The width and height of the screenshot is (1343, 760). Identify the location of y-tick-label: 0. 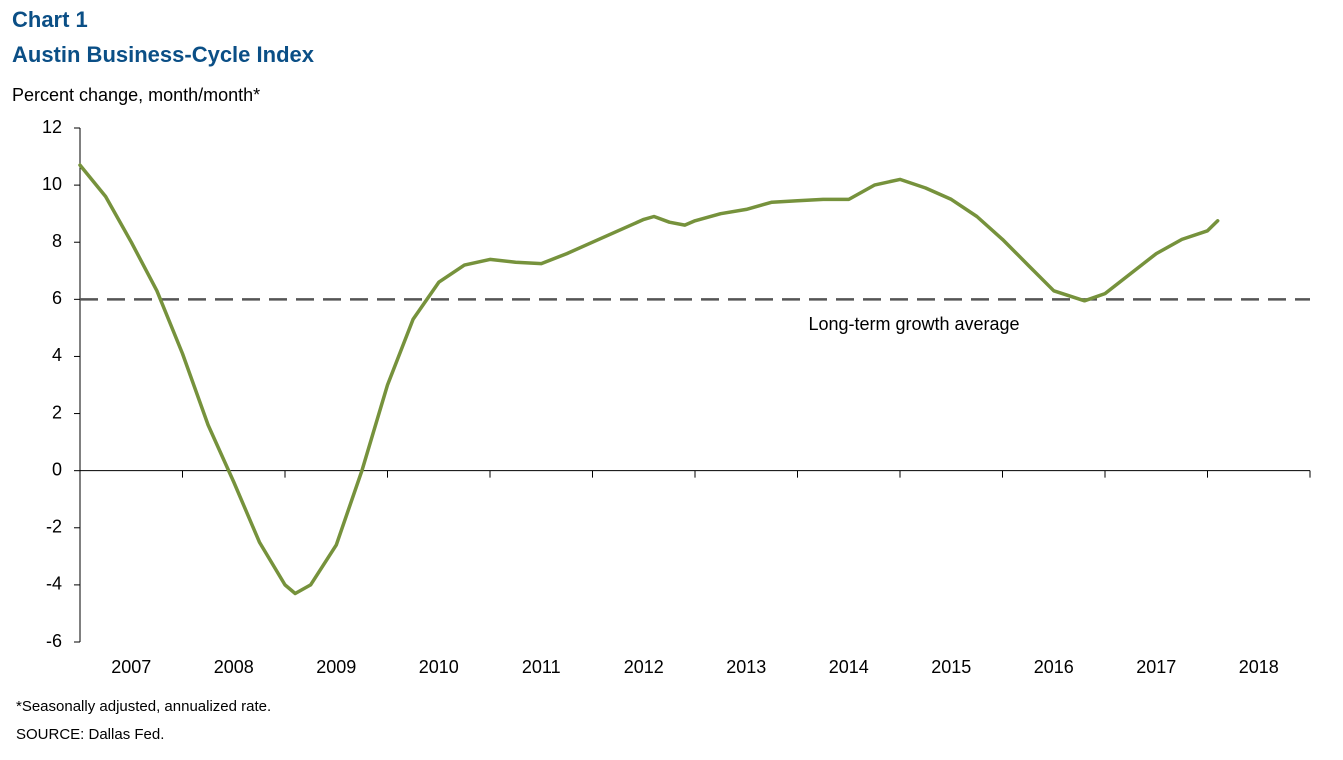
(57, 469).